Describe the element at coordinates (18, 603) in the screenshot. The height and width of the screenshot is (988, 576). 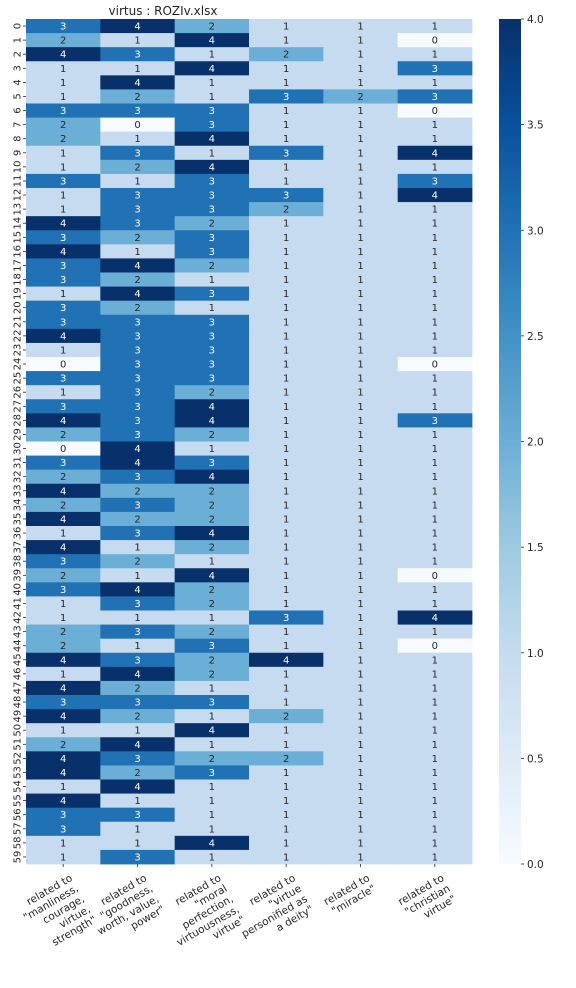
I see `y-tick-label: 41` at that location.